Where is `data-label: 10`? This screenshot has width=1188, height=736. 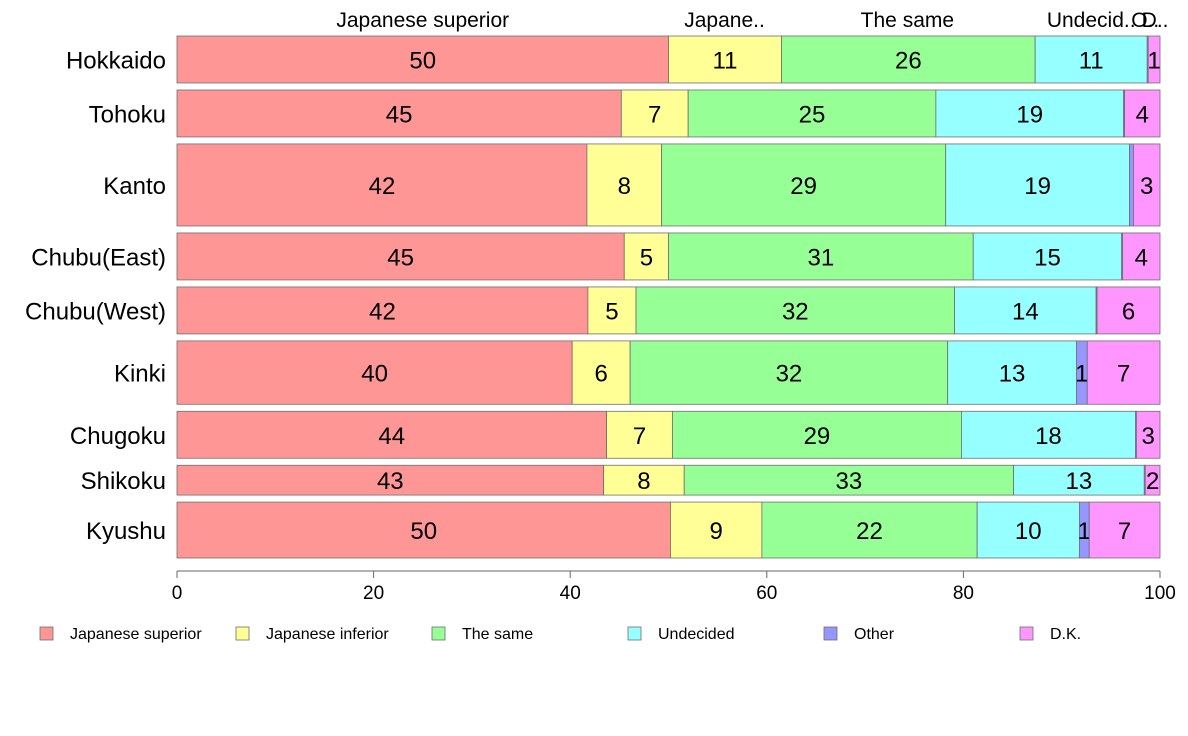 data-label: 10 is located at coordinates (1028, 531).